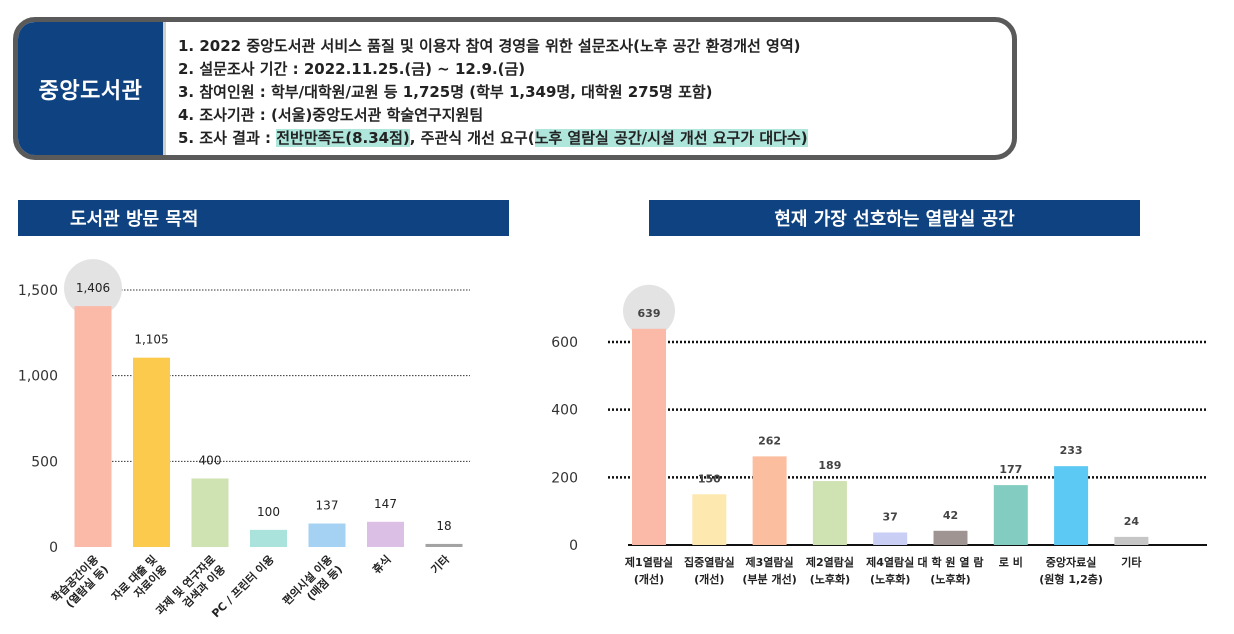 This screenshot has height=634, width=1234. Describe the element at coordinates (709, 478) in the screenshot. I see `space-value-label: 150` at that location.